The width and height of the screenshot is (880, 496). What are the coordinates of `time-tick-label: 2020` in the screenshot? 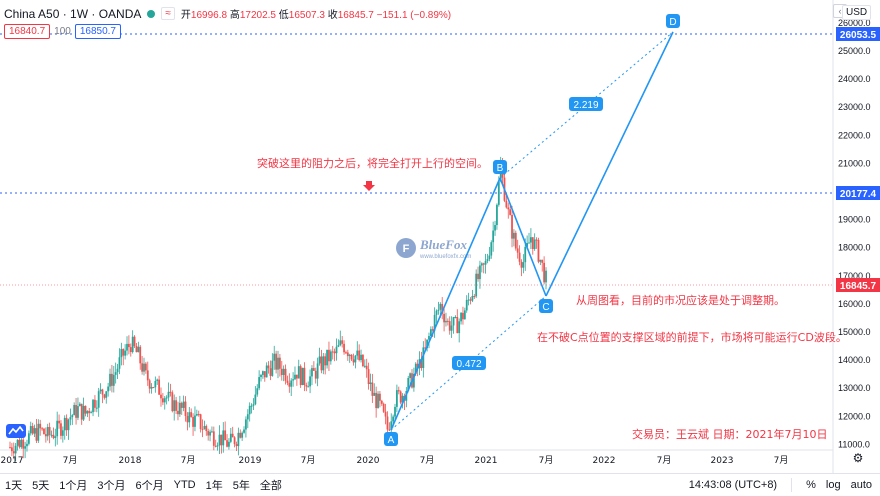 It's located at (368, 461).